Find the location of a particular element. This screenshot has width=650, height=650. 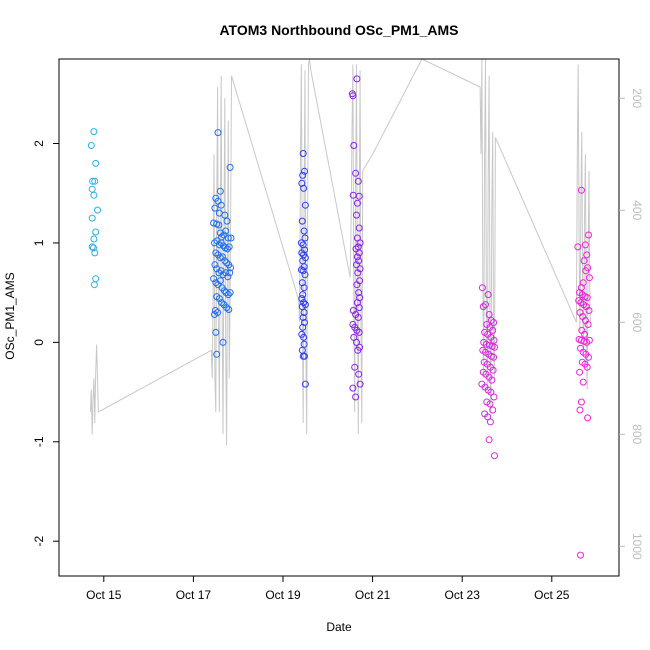

y-axis-label: OSc_PM1_AMS is located at coordinates (10, 315).